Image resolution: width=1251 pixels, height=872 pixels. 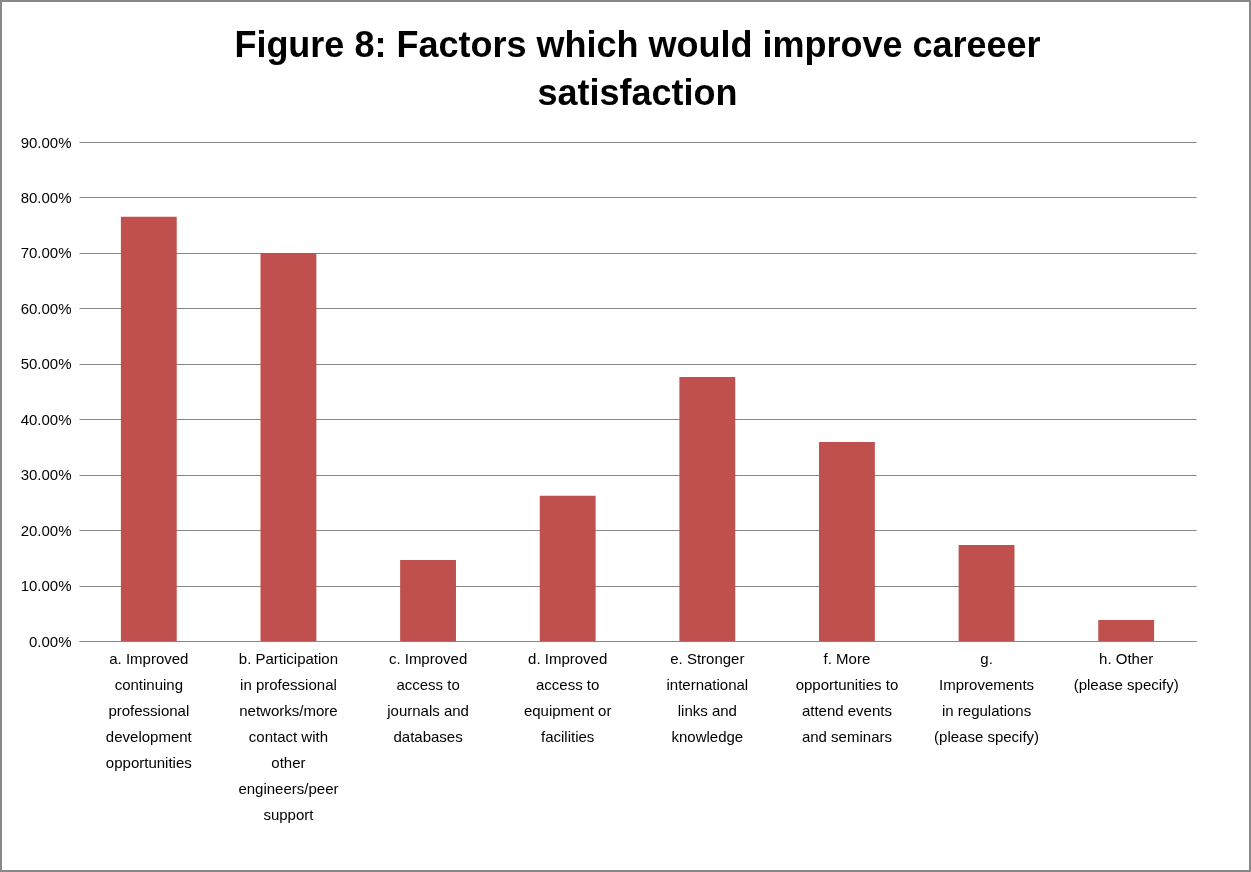 What do you see at coordinates (46, 419) in the screenshot?
I see `y-tick-label: 40.00%` at bounding box center [46, 419].